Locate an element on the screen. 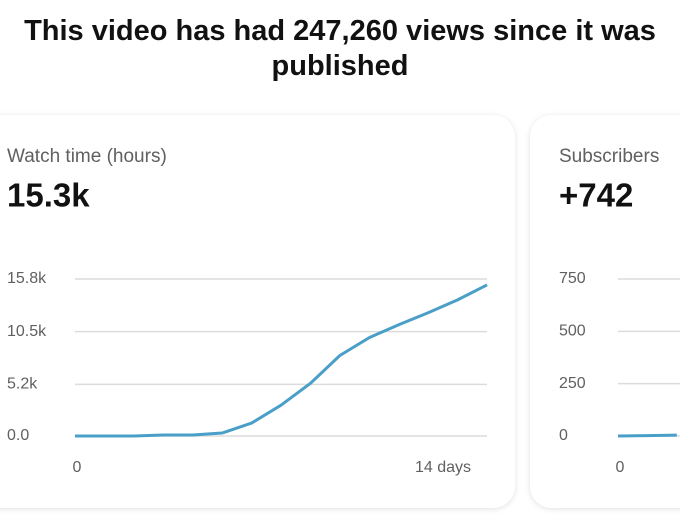  y-tick-label: 0 is located at coordinates (563, 435).